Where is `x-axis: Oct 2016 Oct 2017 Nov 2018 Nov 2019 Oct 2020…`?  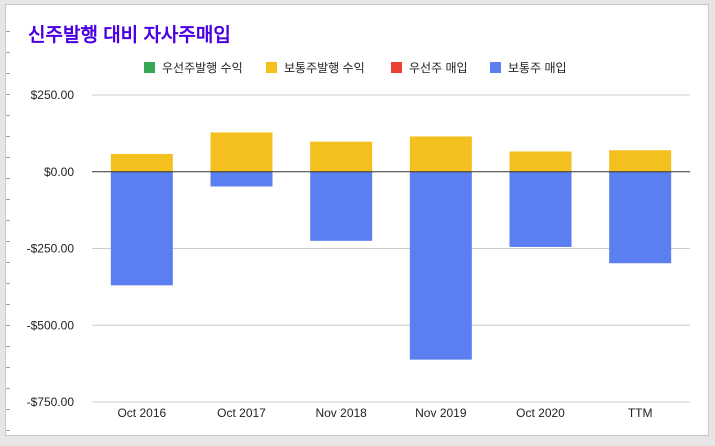
x-axis: Oct 2016 Oct 2017 Nov 2018 Nov 2019 Oct 2020… is located at coordinates (384, 413).